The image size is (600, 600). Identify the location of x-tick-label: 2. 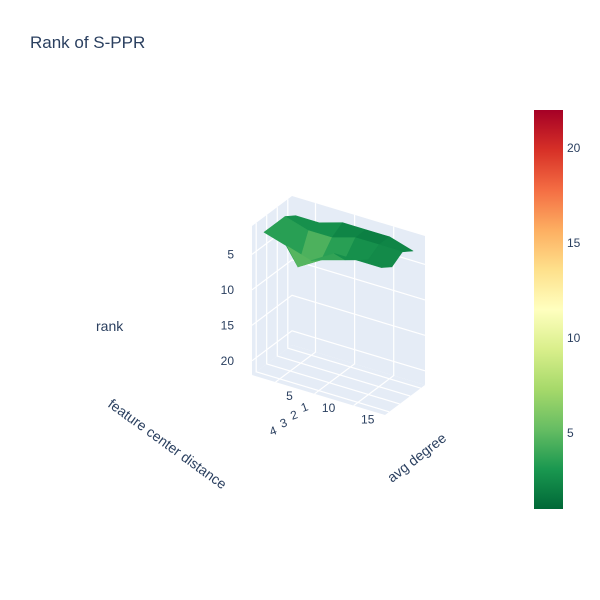
(294, 415).